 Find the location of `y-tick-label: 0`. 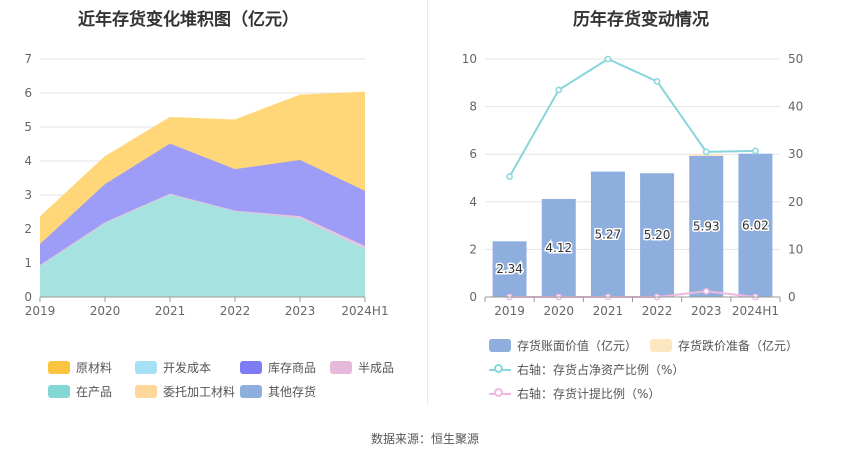

y-tick-label: 0 is located at coordinates (28, 297).